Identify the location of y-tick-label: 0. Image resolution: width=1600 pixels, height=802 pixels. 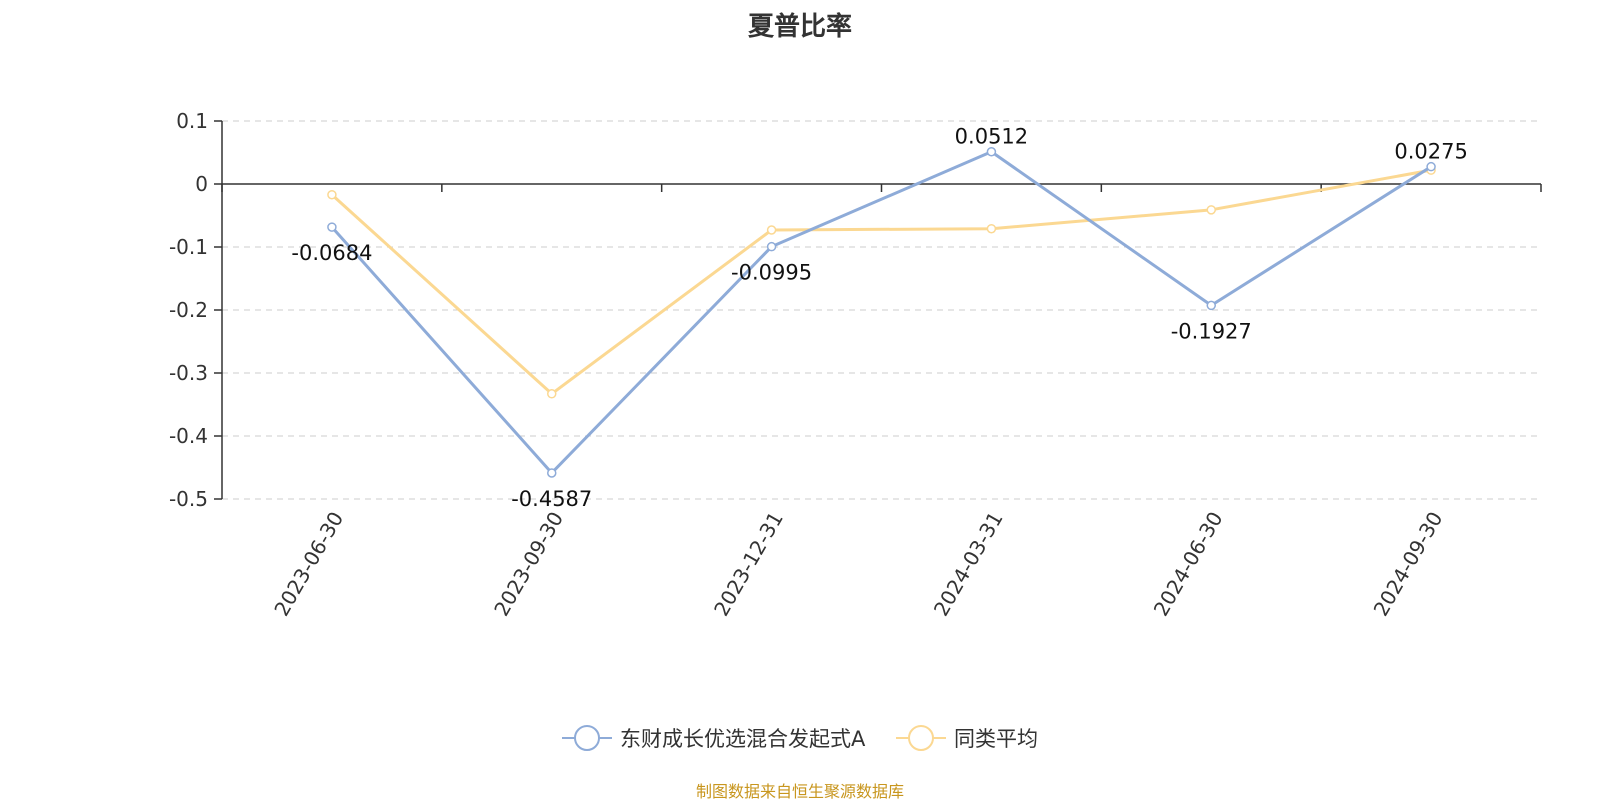
(201, 184).